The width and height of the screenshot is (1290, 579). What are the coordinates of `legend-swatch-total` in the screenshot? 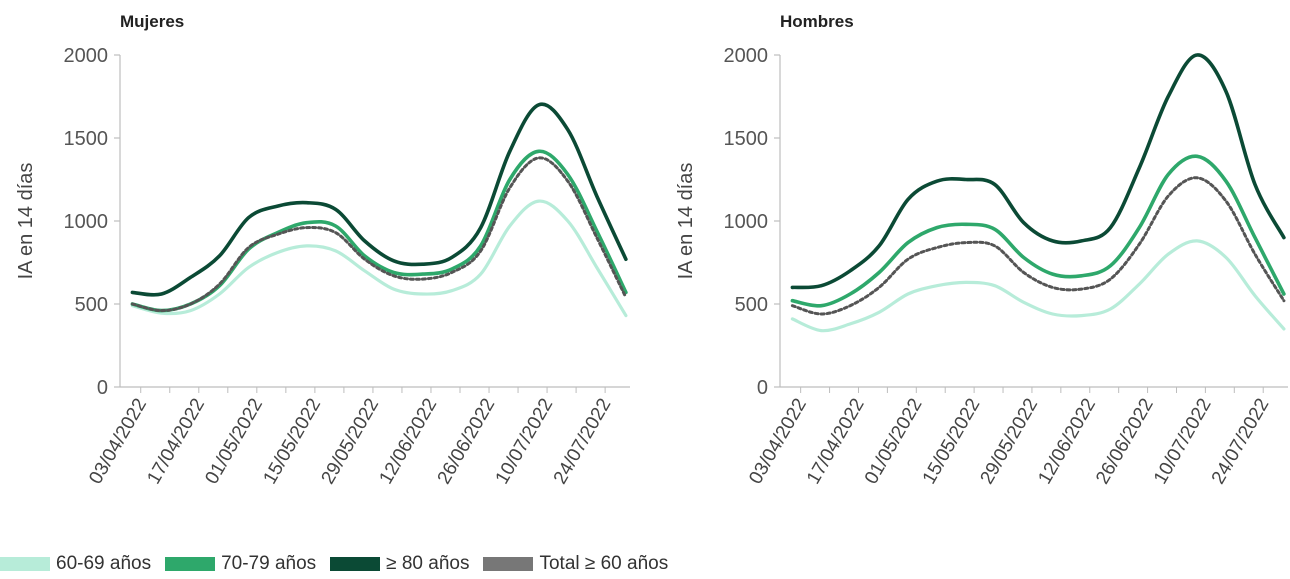 It's located at (508, 564).